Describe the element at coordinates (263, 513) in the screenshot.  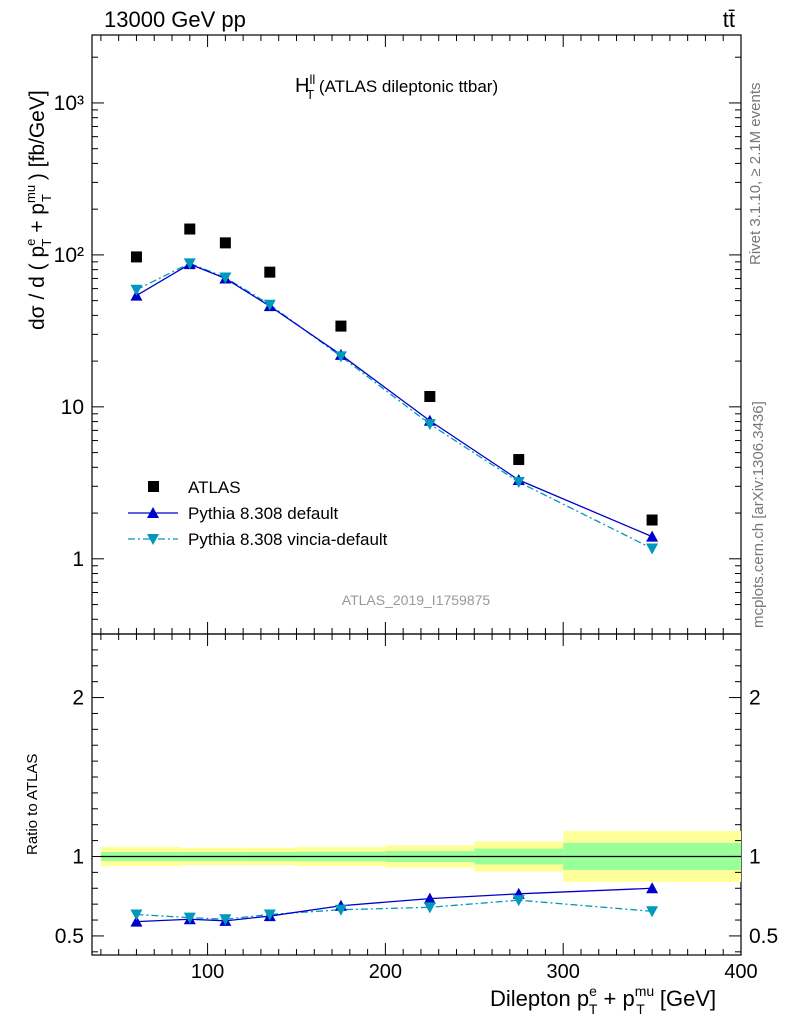
I see `legend-label: Pythia 8.308 default` at that location.